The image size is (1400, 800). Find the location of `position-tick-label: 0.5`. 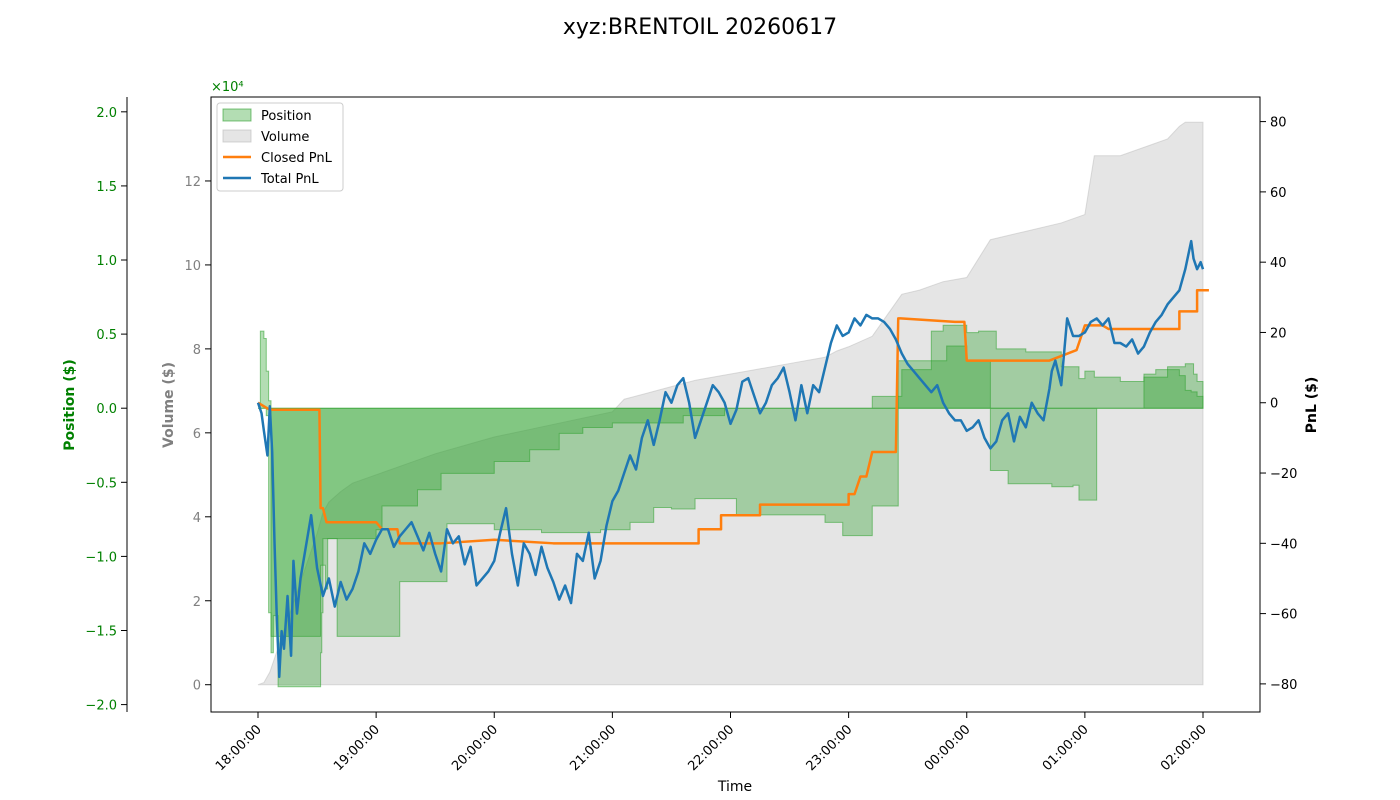

position-tick-label: 0.5 is located at coordinates (106, 335).